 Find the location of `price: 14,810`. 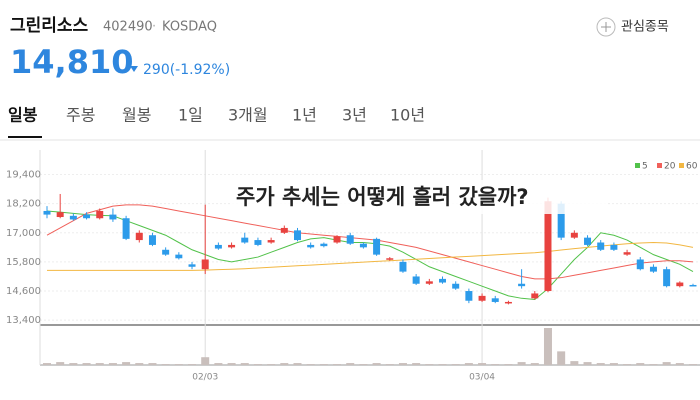

price: 14,810 is located at coordinates (71, 62).